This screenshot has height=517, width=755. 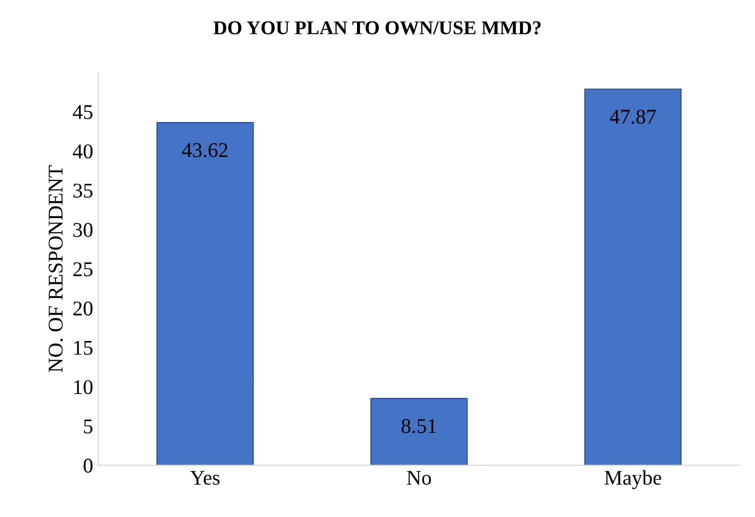 What do you see at coordinates (83, 347) in the screenshot?
I see `y-tick-label: 15` at bounding box center [83, 347].